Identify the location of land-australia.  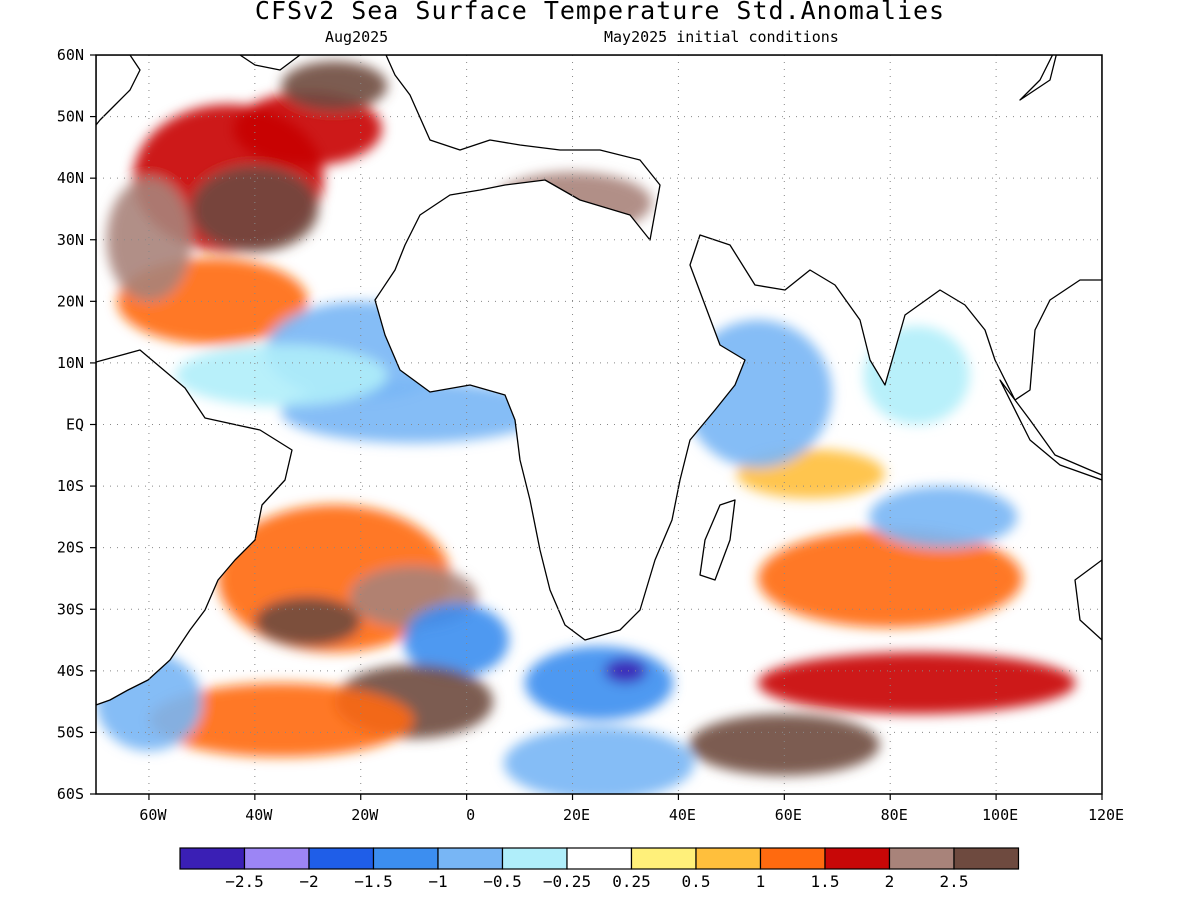
(1088, 600).